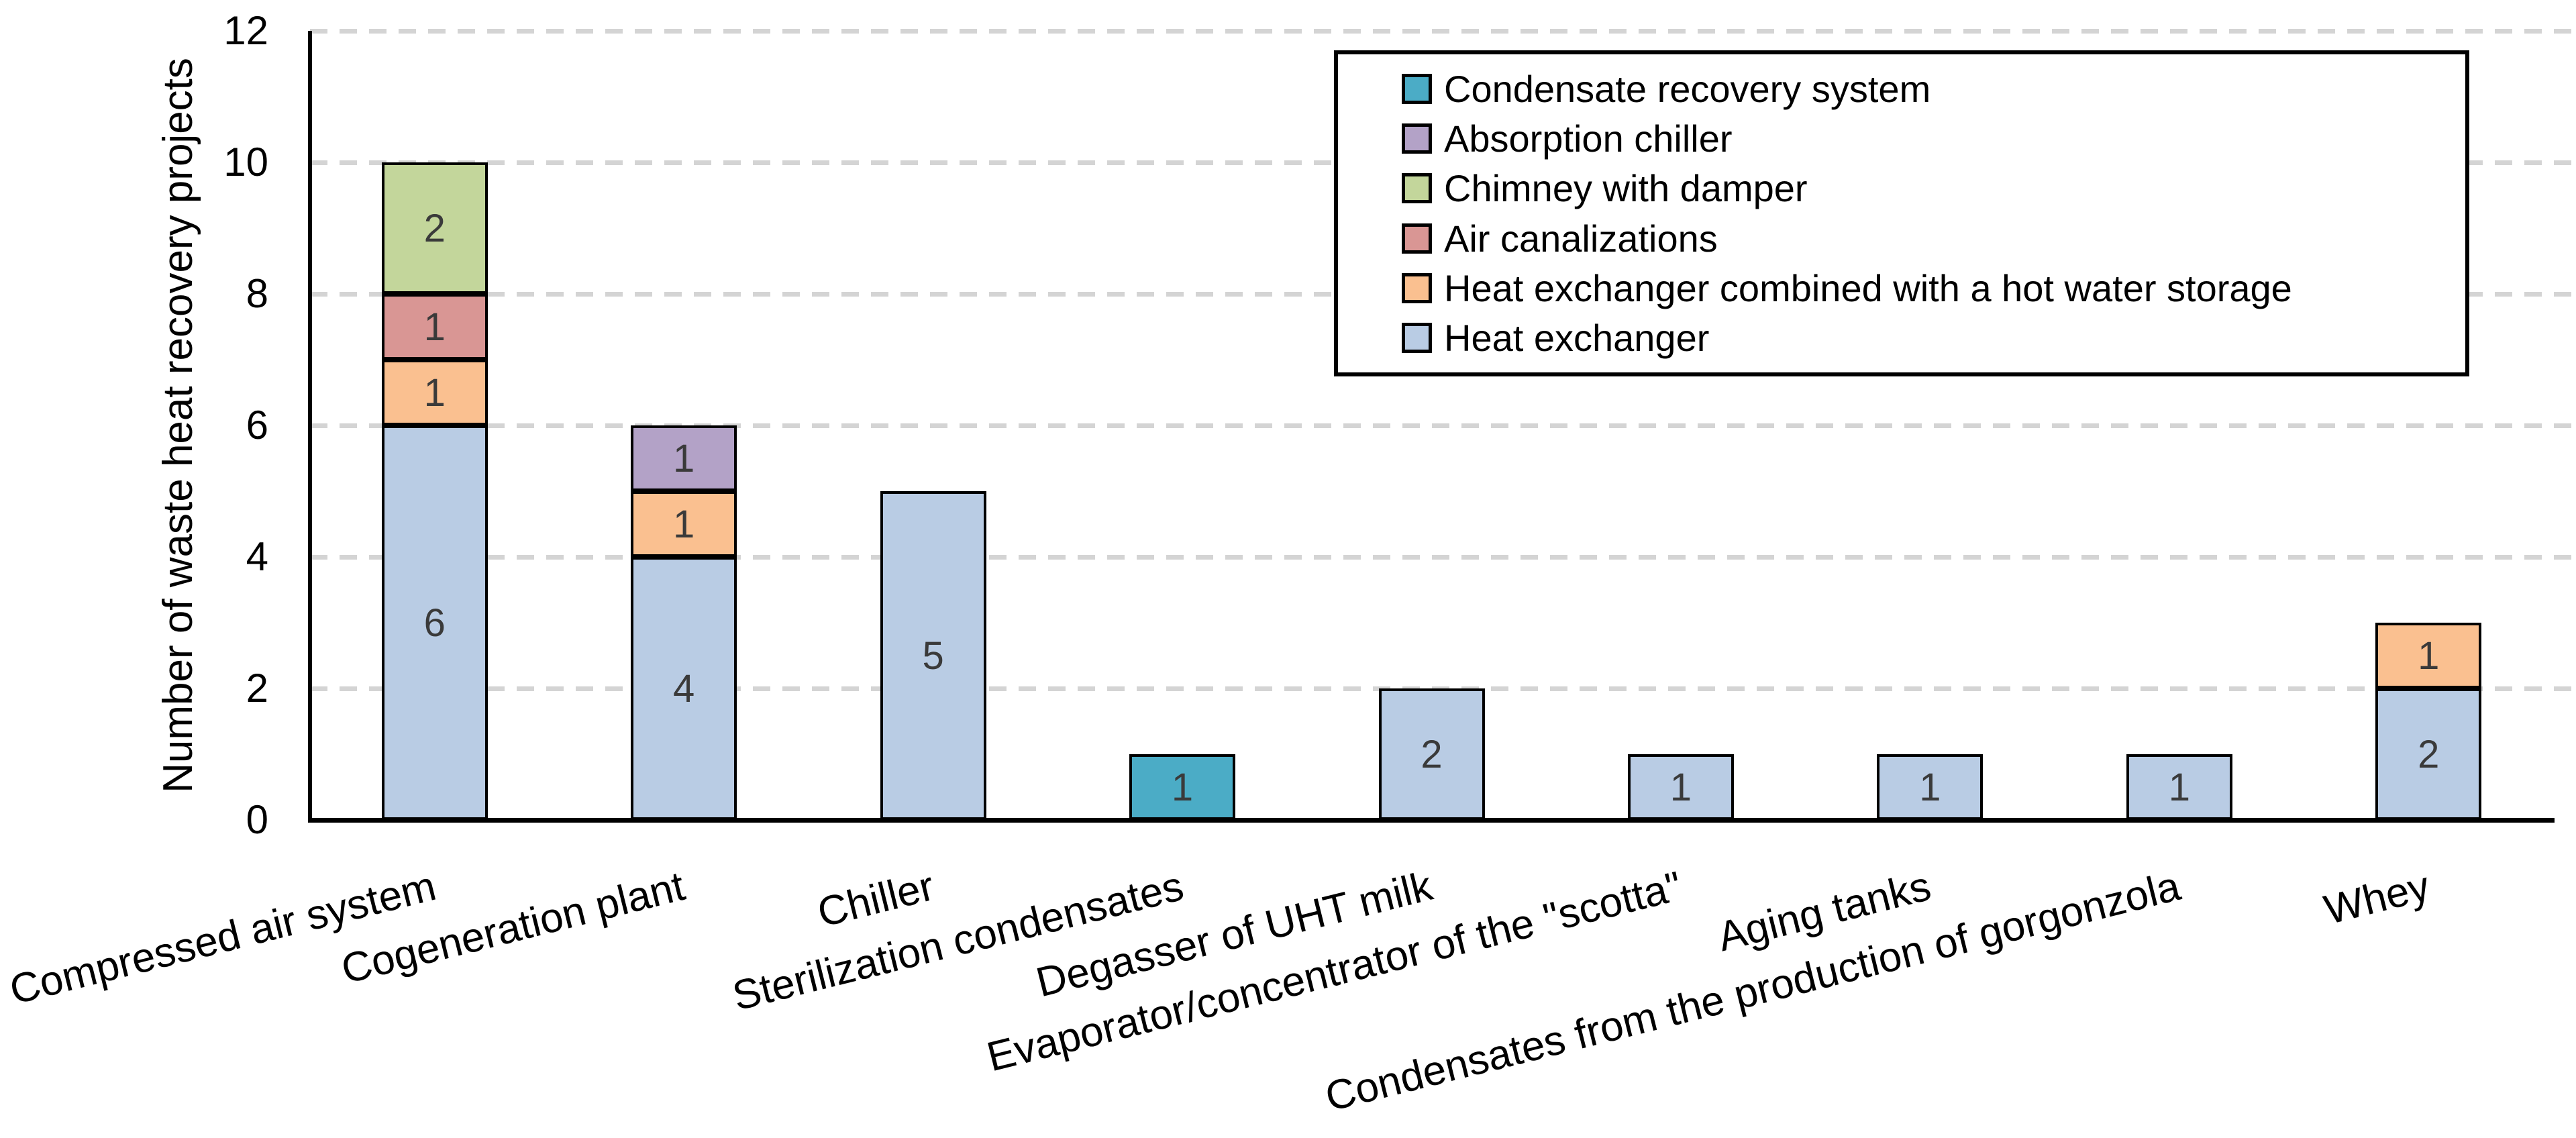 The image size is (2576, 1138). What do you see at coordinates (257, 819) in the screenshot?
I see `y-tick-label: 0` at bounding box center [257, 819].